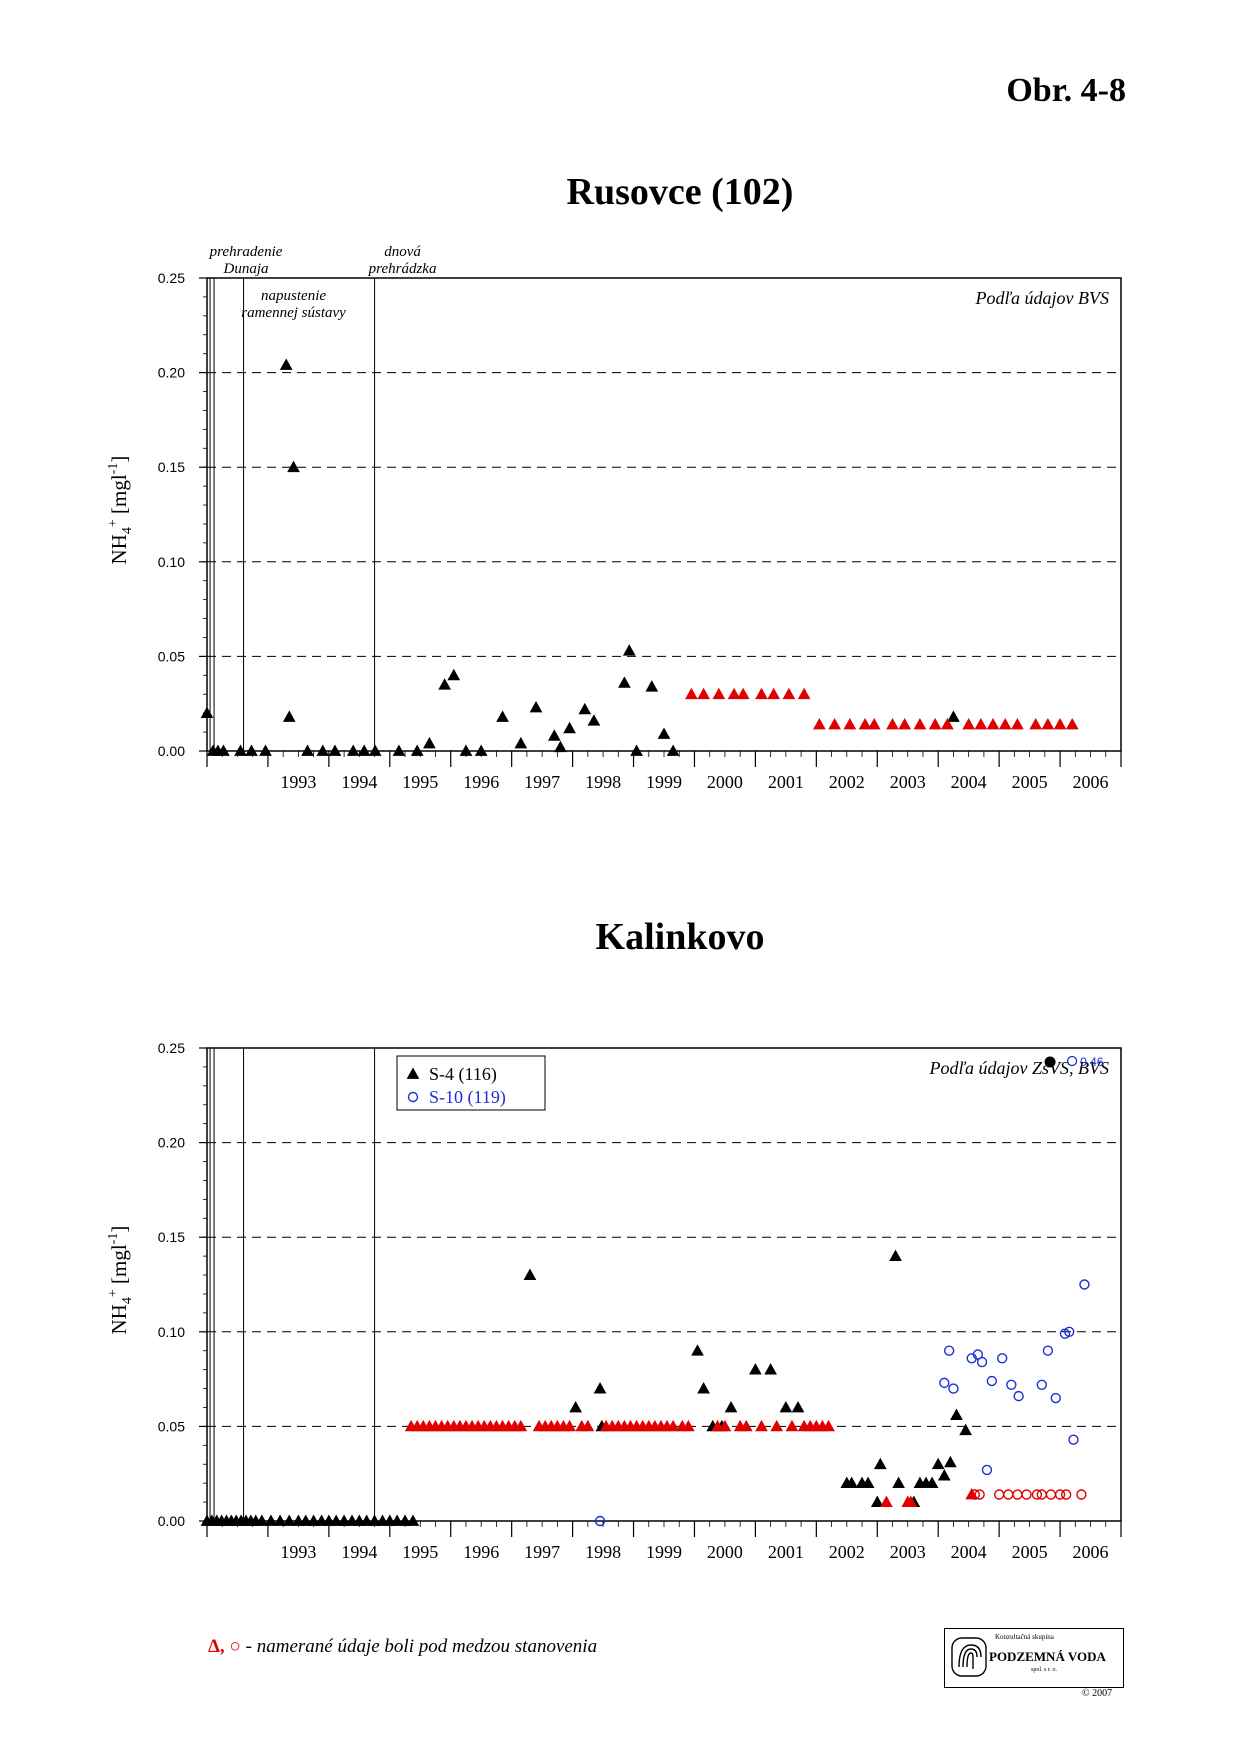 Image resolution: width=1241 pixels, height=1755 pixels. I want to click on chart-title-kalinkovo: Kalinkovo, so click(680, 937).